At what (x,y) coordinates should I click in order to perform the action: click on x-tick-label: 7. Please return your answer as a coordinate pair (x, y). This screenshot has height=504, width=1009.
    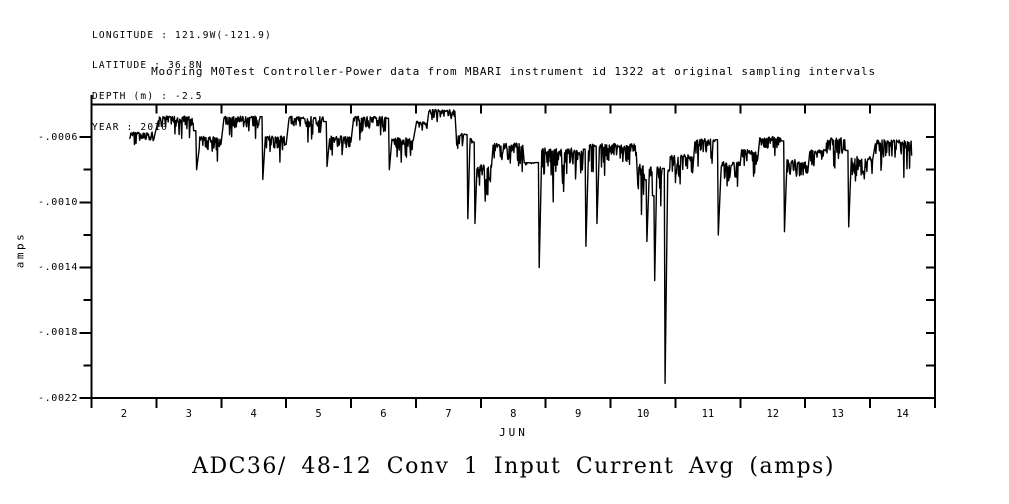
    Looking at the image, I should click on (448, 414).